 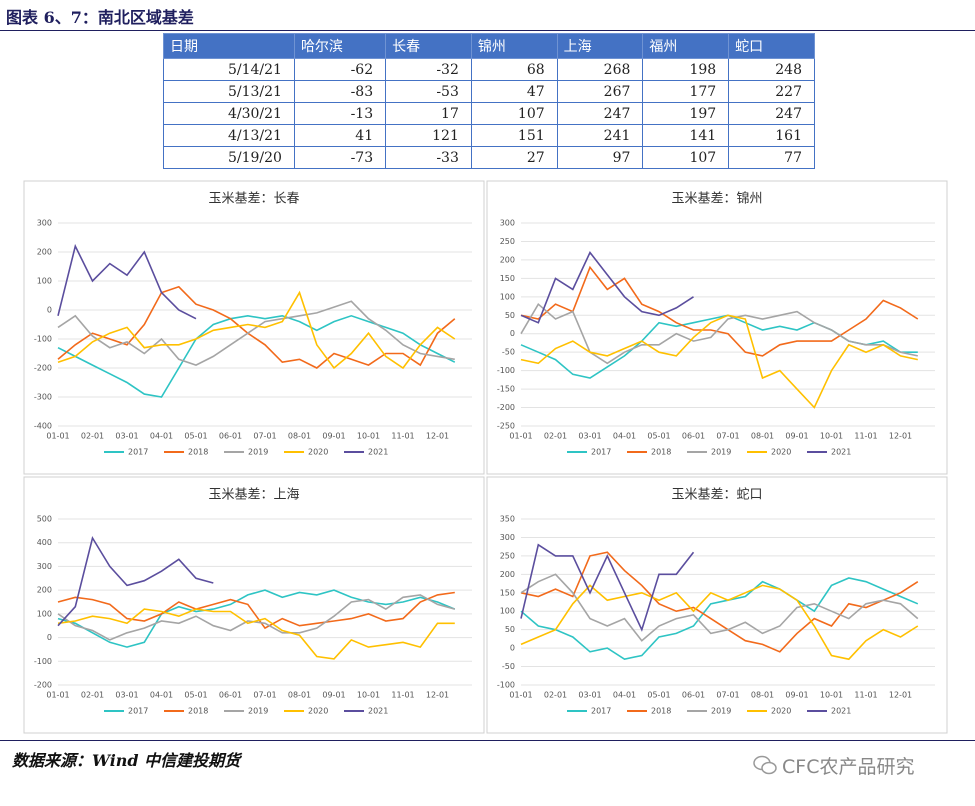 I want to click on y-tick-label: -200, so click(x=506, y=407).